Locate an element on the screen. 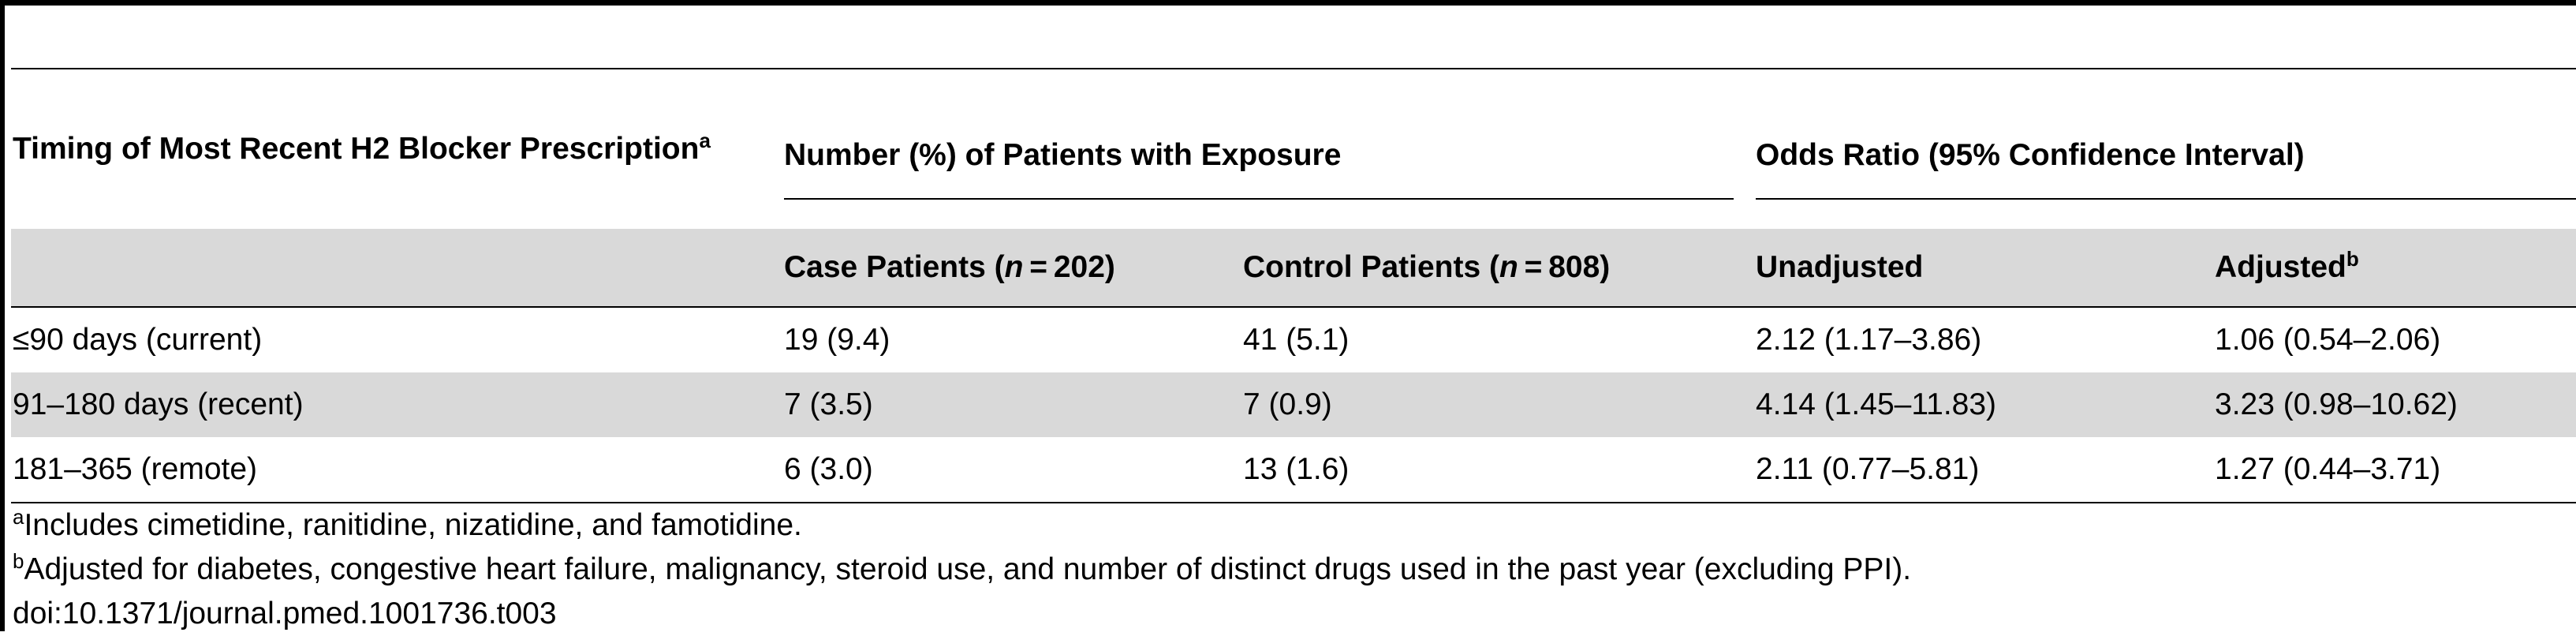 This screenshot has width=2576, height=636. control-cell: 41 (5.1) is located at coordinates (1296, 339).